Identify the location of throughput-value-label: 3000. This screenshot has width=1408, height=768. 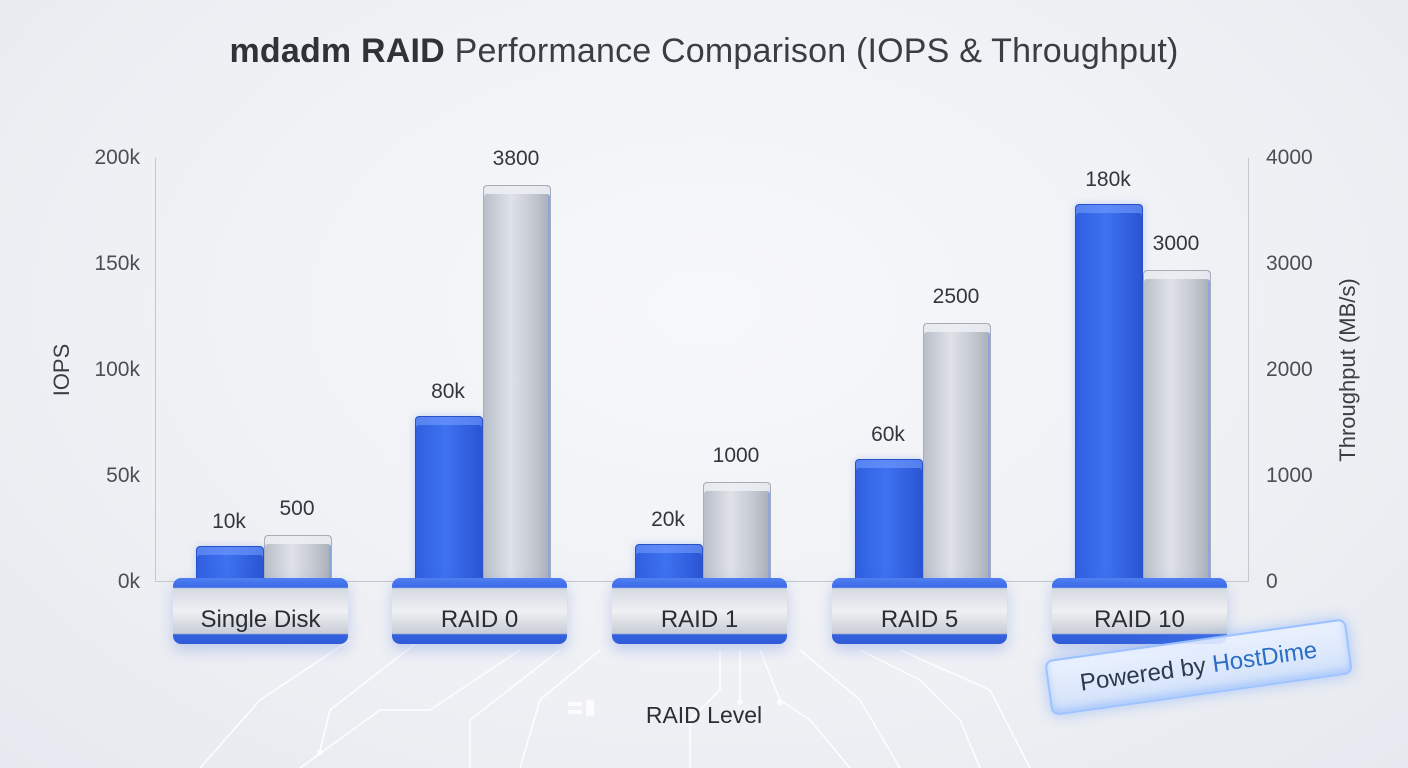
(1176, 243).